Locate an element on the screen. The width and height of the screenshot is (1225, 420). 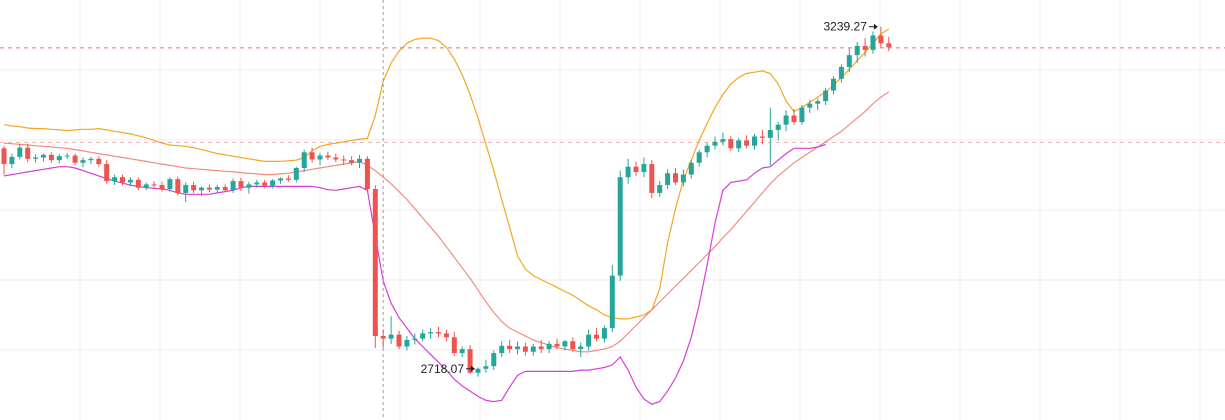
high-arrow-head is located at coordinates (875, 26).